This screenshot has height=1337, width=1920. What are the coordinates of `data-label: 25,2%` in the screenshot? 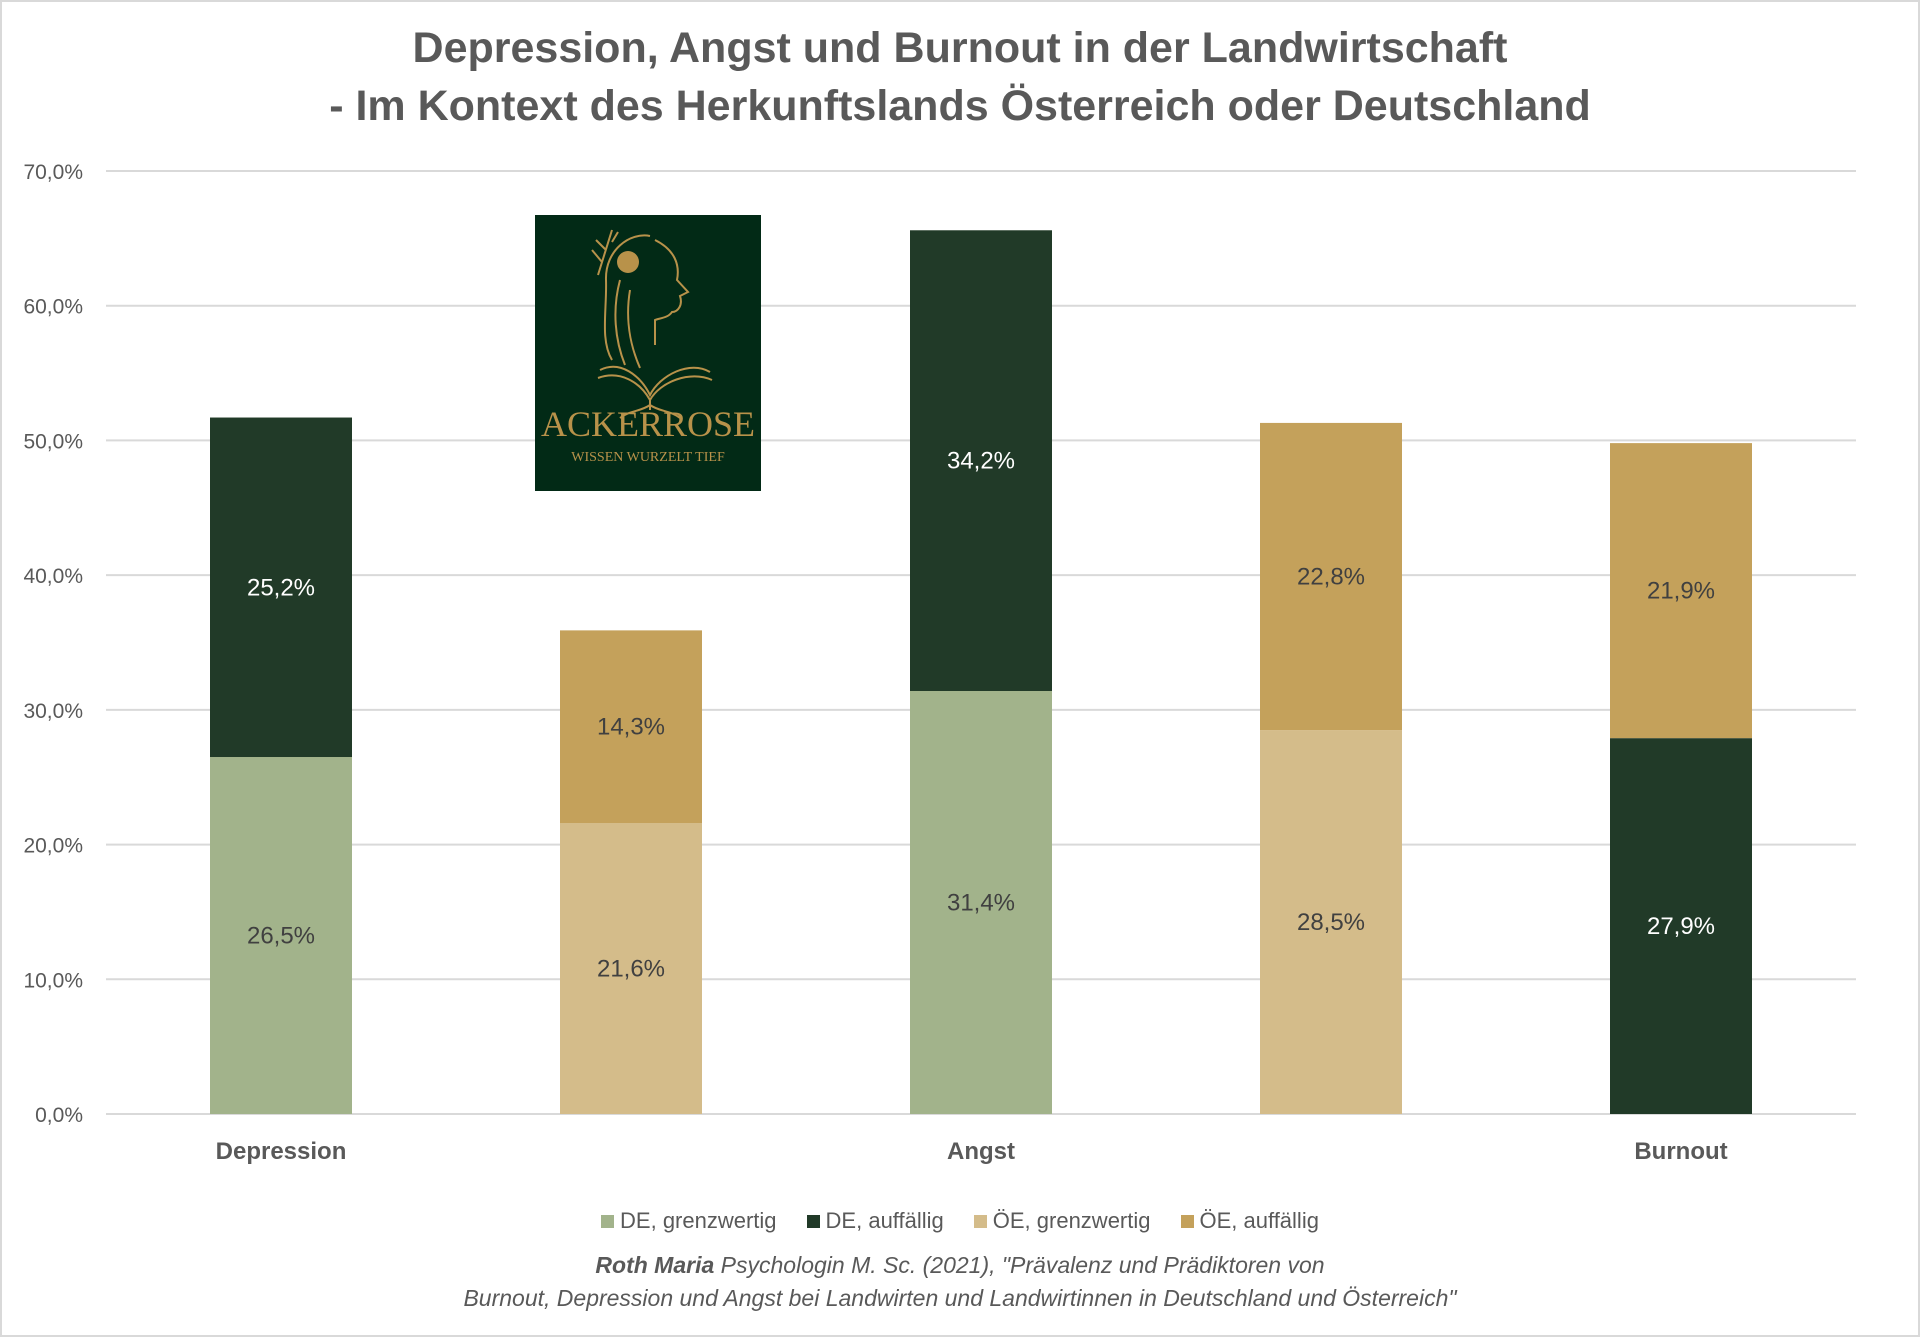 It's located at (281, 587).